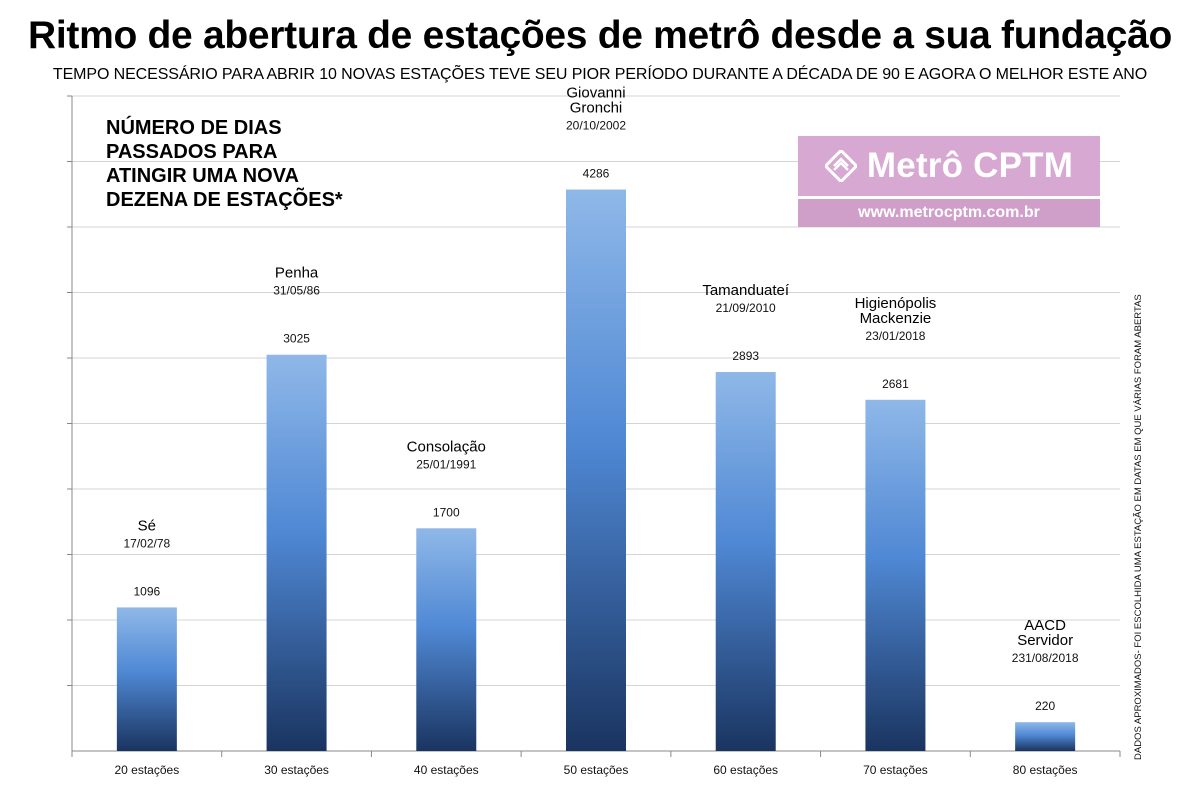 Image resolution: width=1200 pixels, height=800 pixels. Describe the element at coordinates (1045, 658) in the screenshot. I see `station-date-label: 231/08/2018` at that location.